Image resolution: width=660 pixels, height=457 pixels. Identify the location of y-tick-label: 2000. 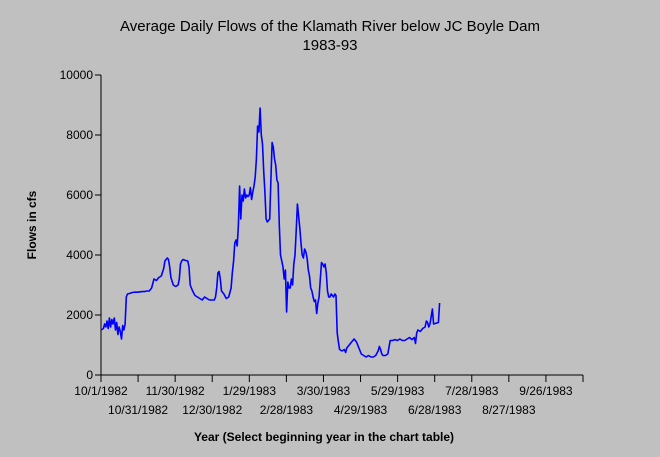
(79, 315).